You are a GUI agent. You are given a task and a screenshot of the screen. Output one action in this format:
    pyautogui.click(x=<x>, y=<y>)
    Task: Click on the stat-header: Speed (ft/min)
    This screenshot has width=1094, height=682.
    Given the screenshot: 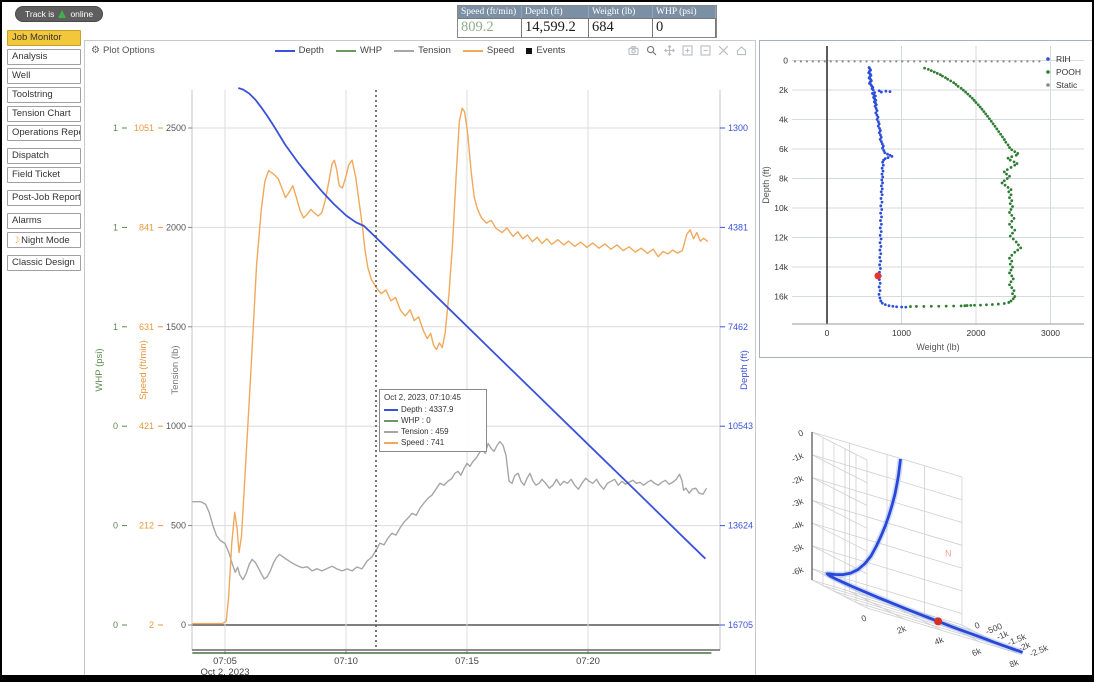 What is the action you would take?
    pyautogui.click(x=490, y=12)
    